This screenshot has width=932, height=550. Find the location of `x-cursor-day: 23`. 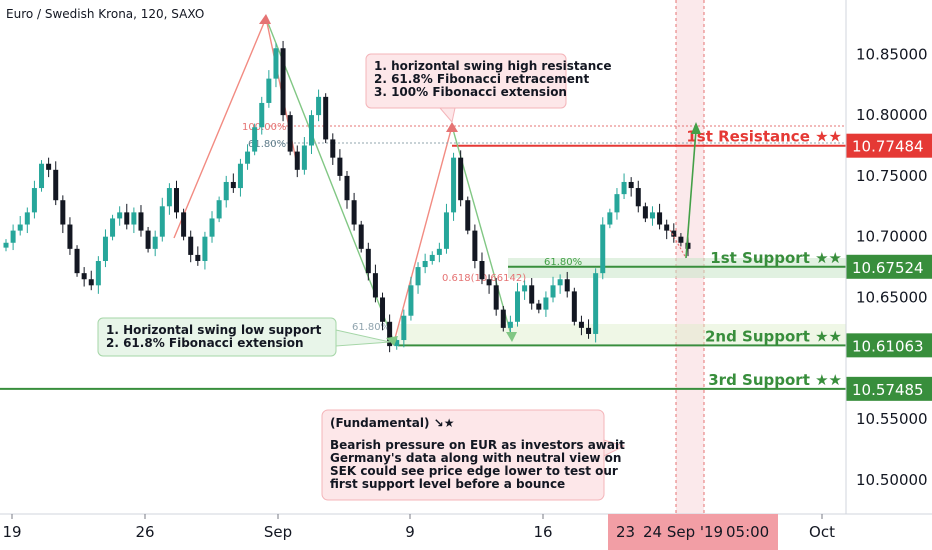

x-cursor-day: 23 is located at coordinates (625, 532).